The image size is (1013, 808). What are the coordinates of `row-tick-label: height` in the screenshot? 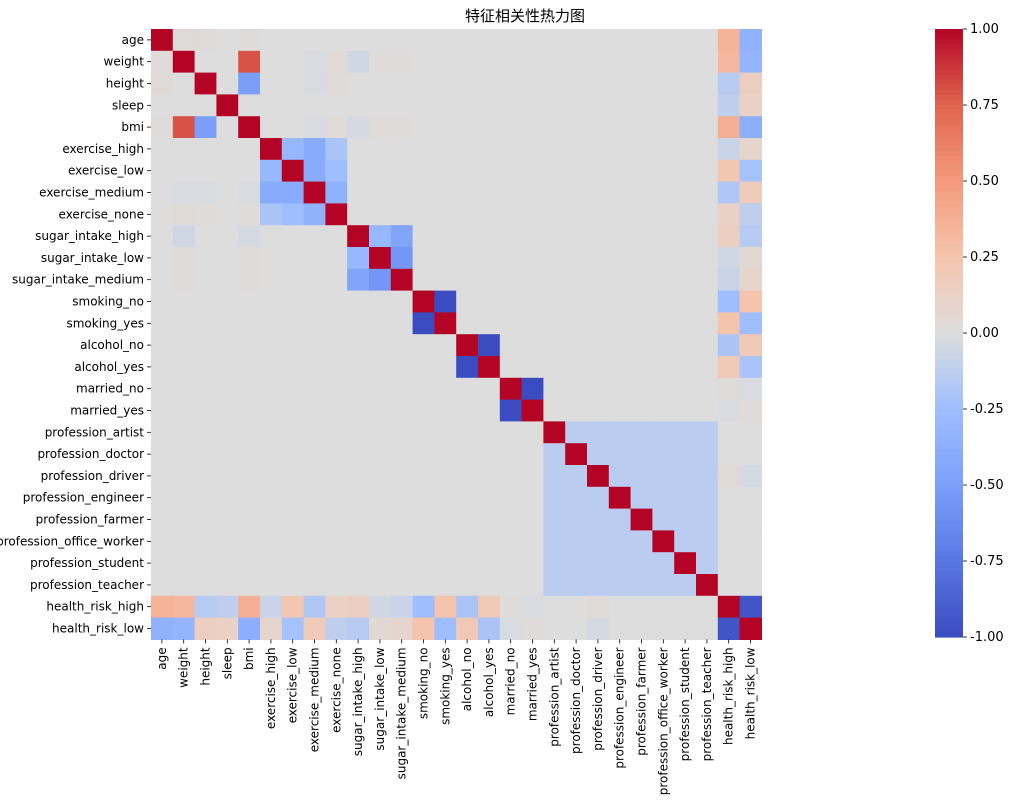 It's located at (125, 84).